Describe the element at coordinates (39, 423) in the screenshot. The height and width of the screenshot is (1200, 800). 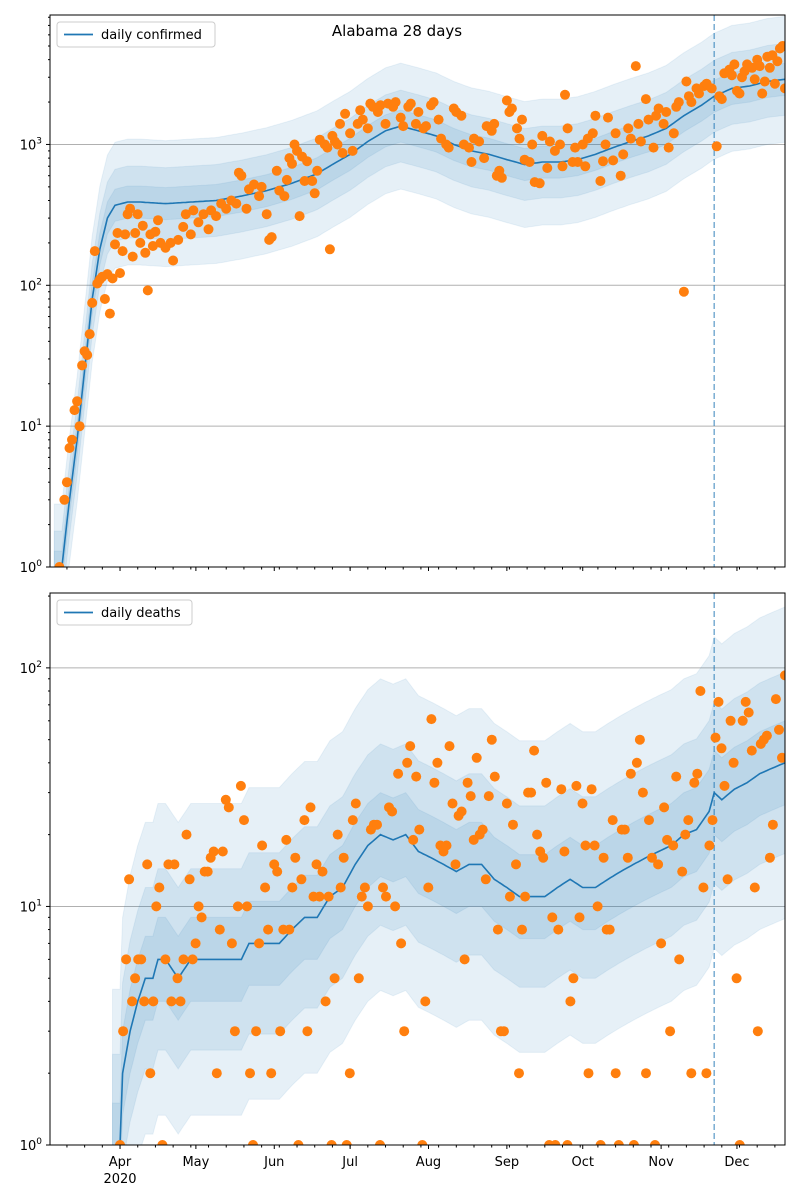
I see `y-tick-exponent: 1` at that location.